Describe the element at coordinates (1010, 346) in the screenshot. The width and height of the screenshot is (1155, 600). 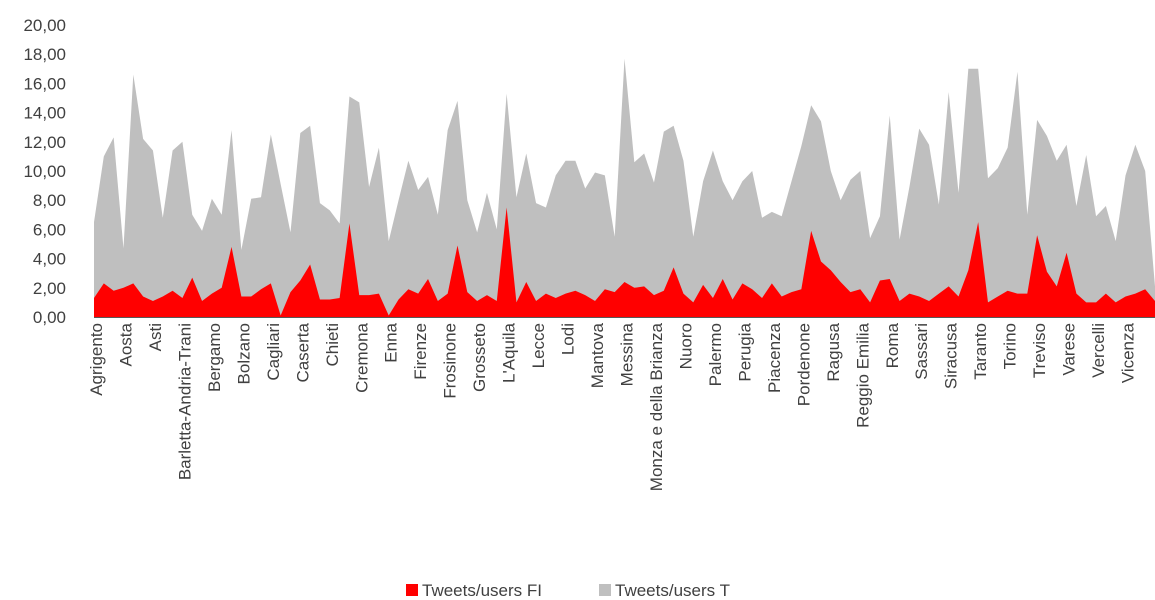
I see `x-tick-label: Torino` at that location.